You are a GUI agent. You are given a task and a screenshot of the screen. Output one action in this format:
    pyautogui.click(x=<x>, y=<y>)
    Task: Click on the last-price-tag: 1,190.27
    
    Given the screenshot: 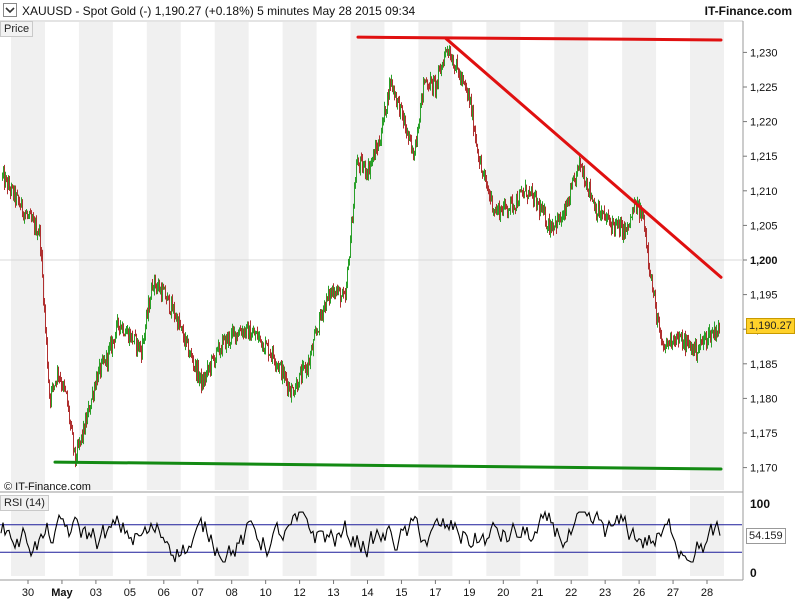 What is the action you would take?
    pyautogui.click(x=770, y=326)
    